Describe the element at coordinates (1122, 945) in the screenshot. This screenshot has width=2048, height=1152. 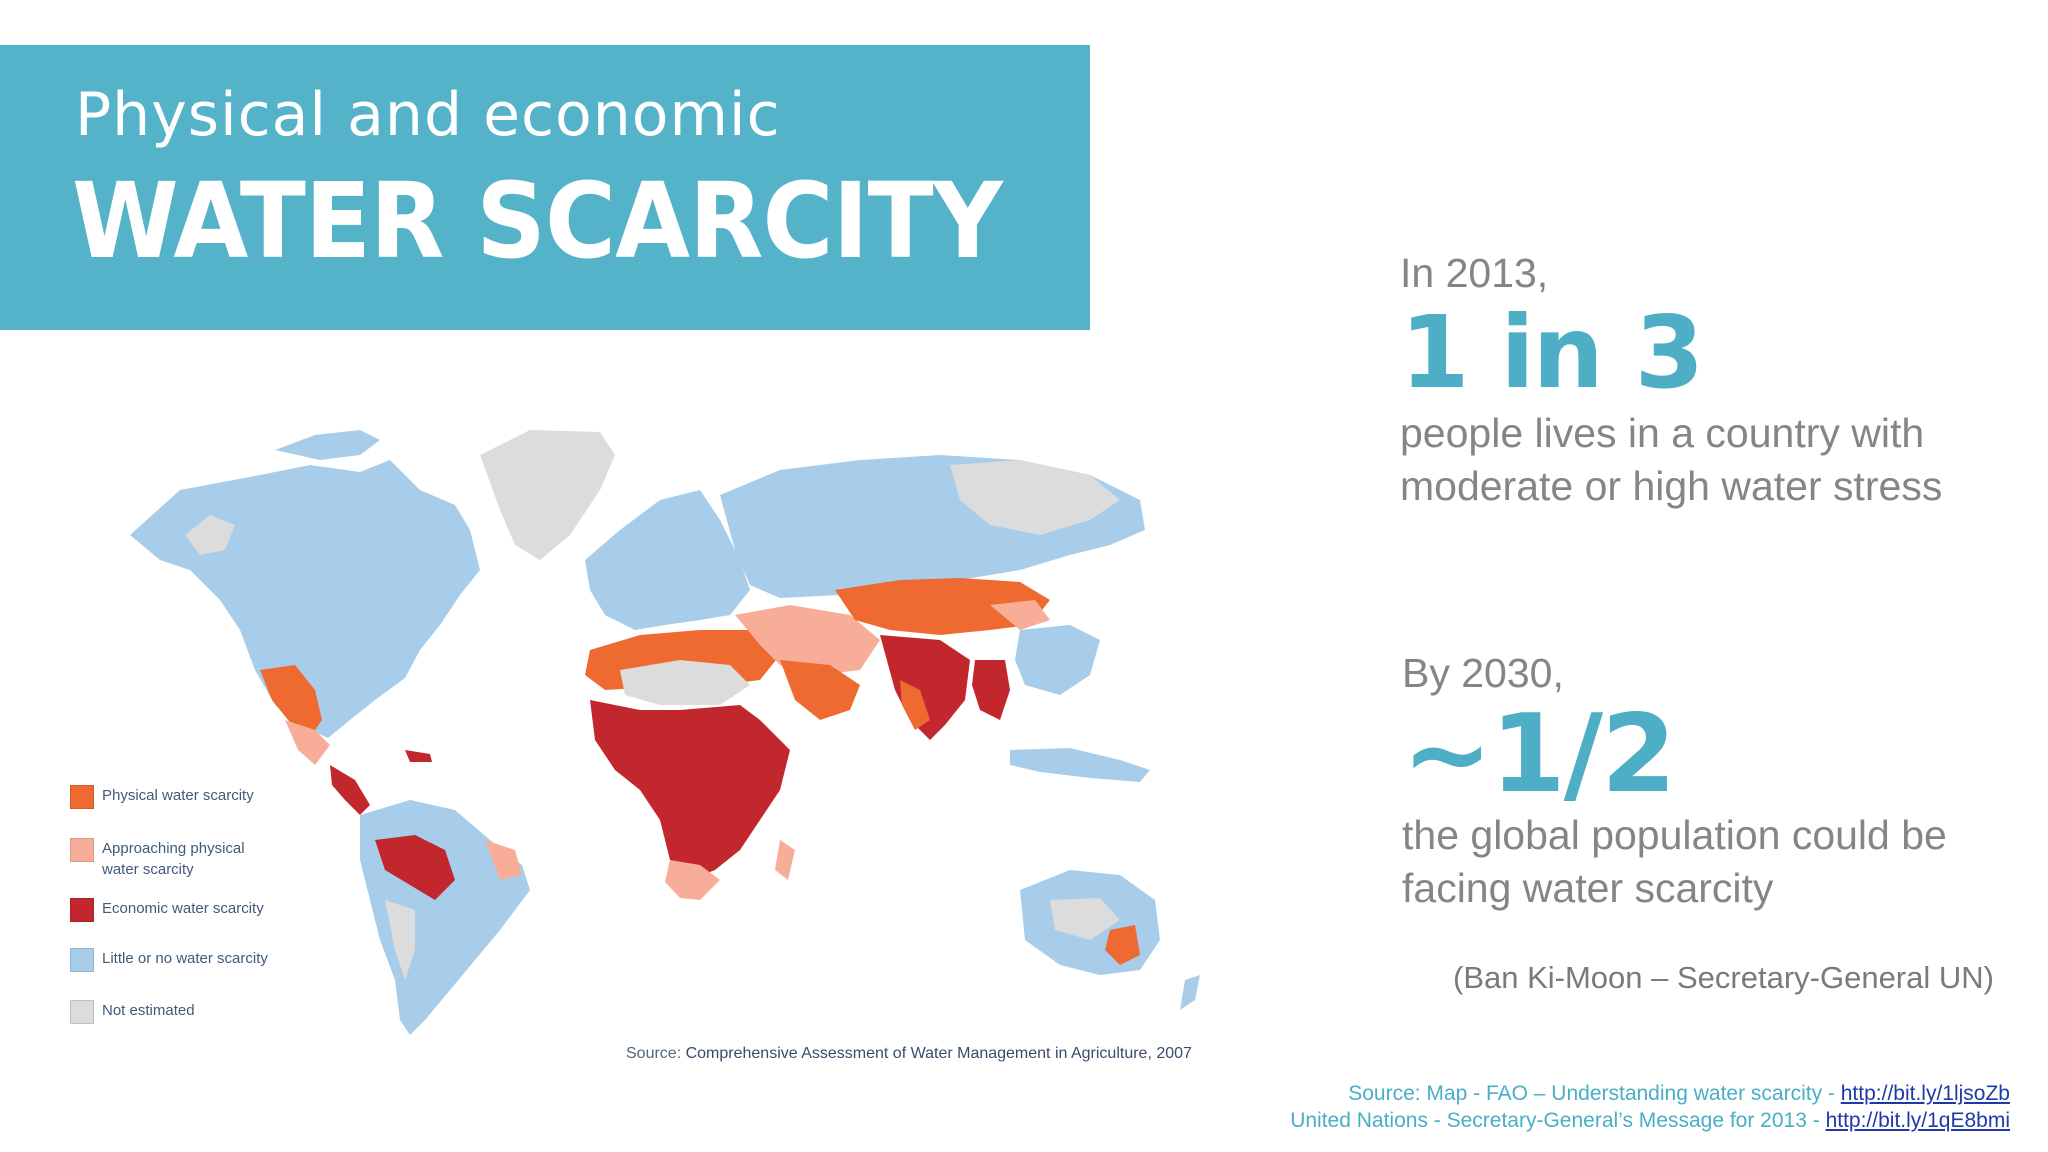
I see `australia-physical` at that location.